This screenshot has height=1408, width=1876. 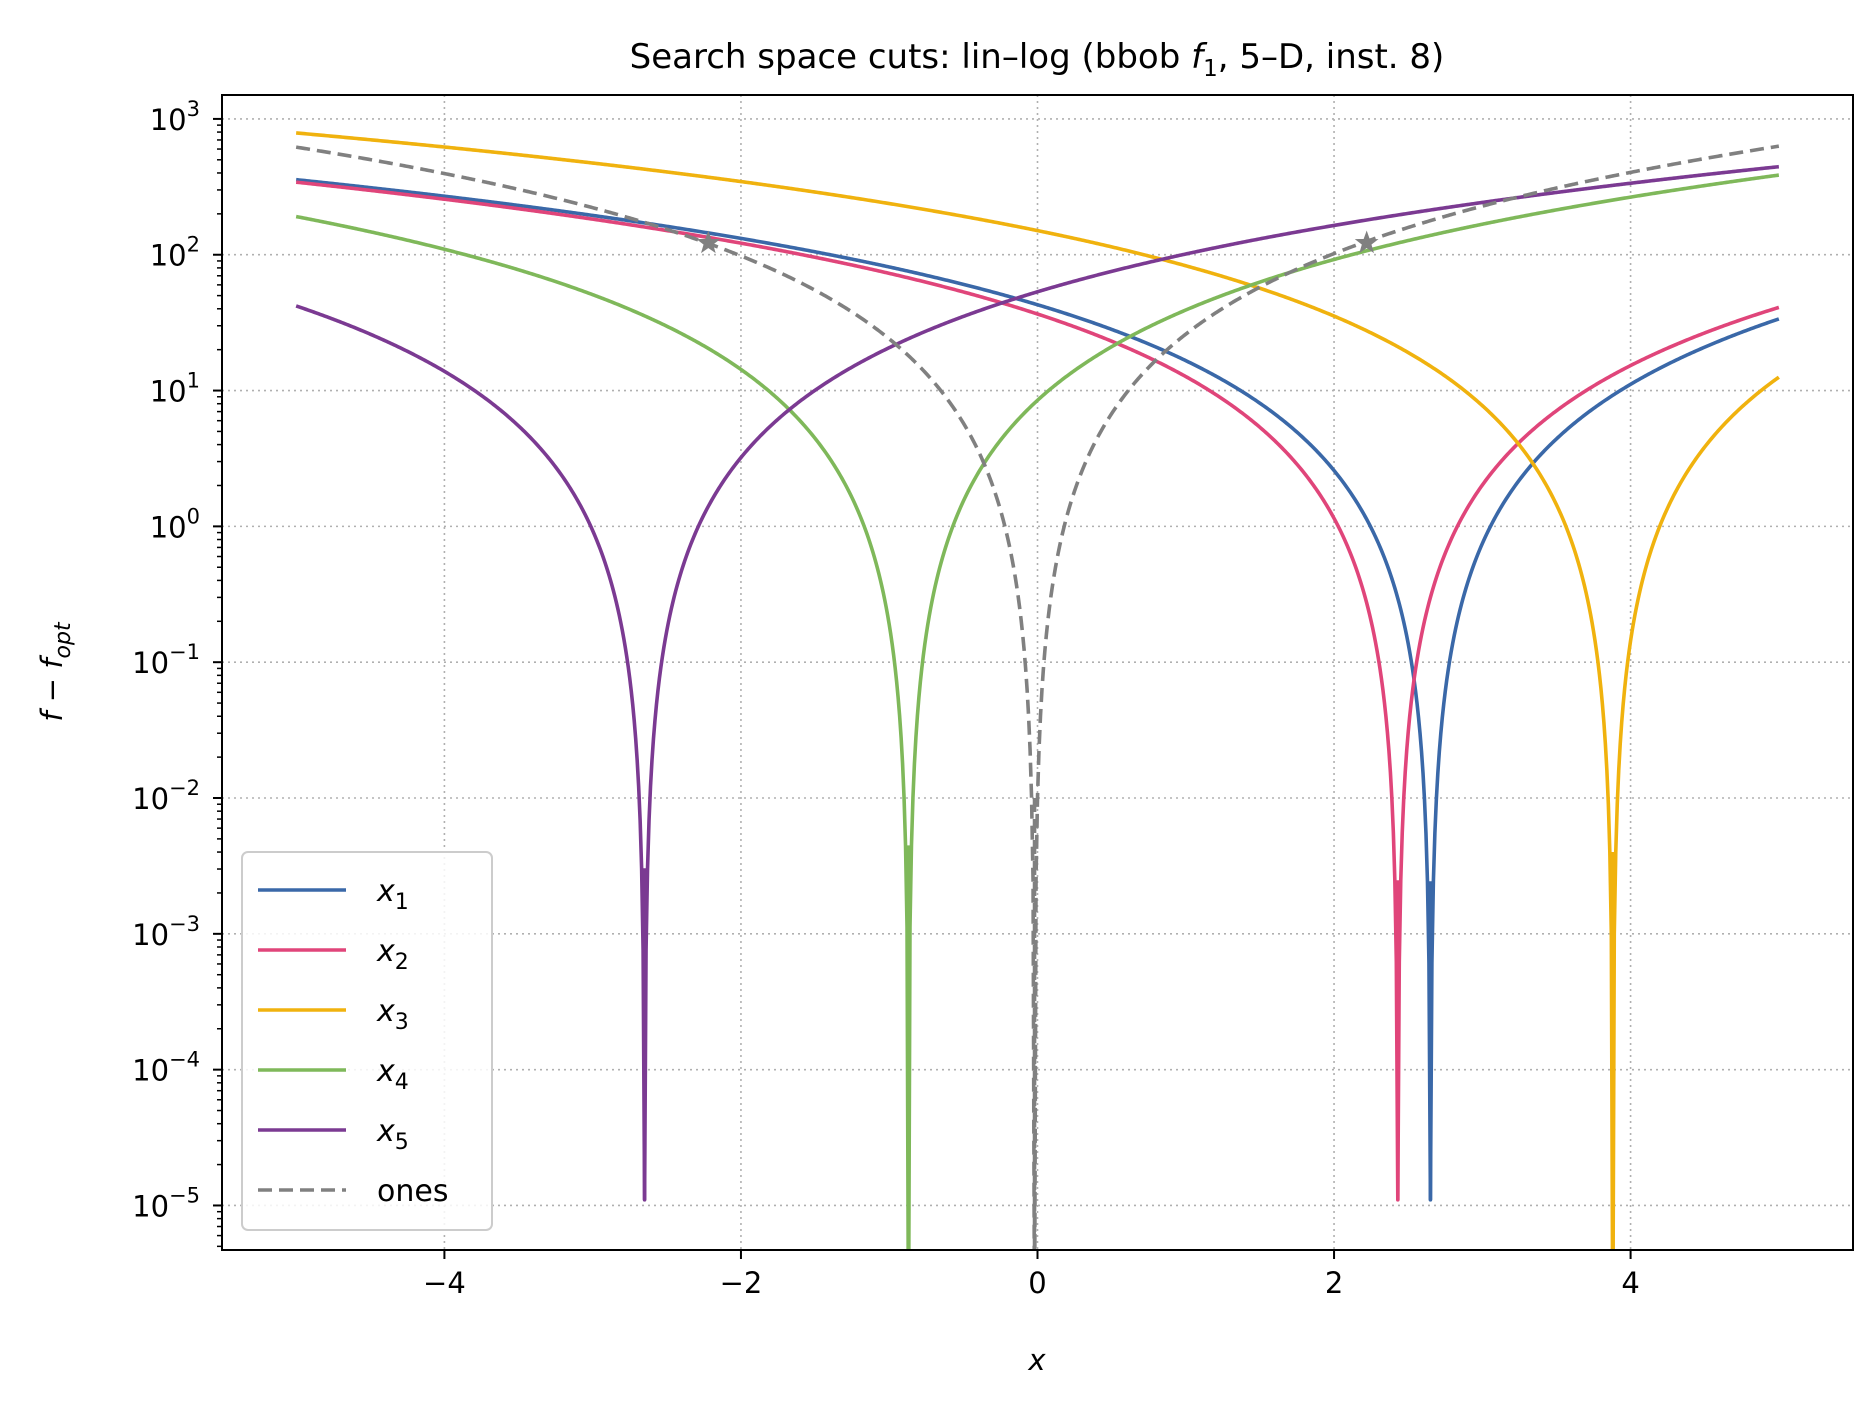 I want to click on y-tick-label: 10², so click(x=175, y=253).